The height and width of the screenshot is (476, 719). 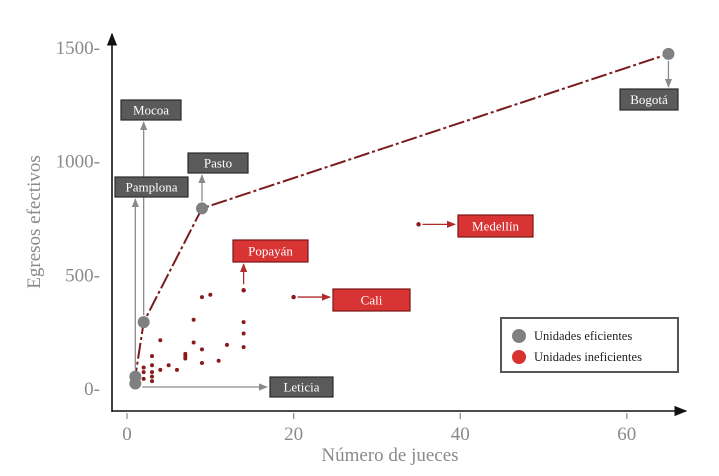 What do you see at coordinates (78, 219) in the screenshot?
I see `y-ticks: 0- 500- 1000- 1500-` at bounding box center [78, 219].